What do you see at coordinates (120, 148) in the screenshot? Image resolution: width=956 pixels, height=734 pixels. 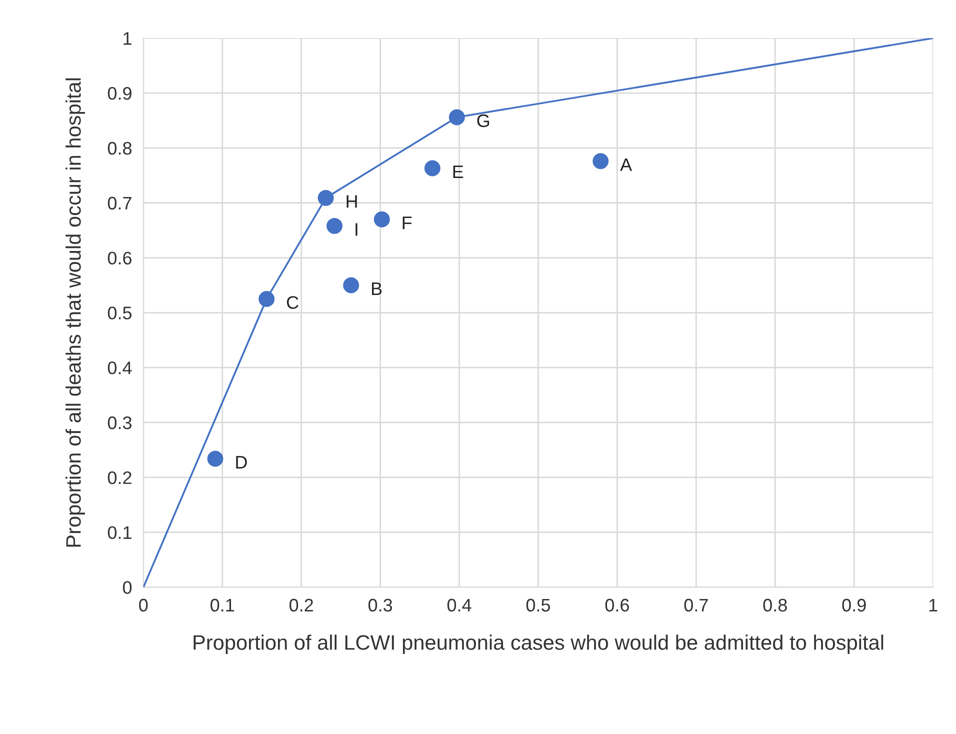 I see `y-tick-label: 0.8` at bounding box center [120, 148].